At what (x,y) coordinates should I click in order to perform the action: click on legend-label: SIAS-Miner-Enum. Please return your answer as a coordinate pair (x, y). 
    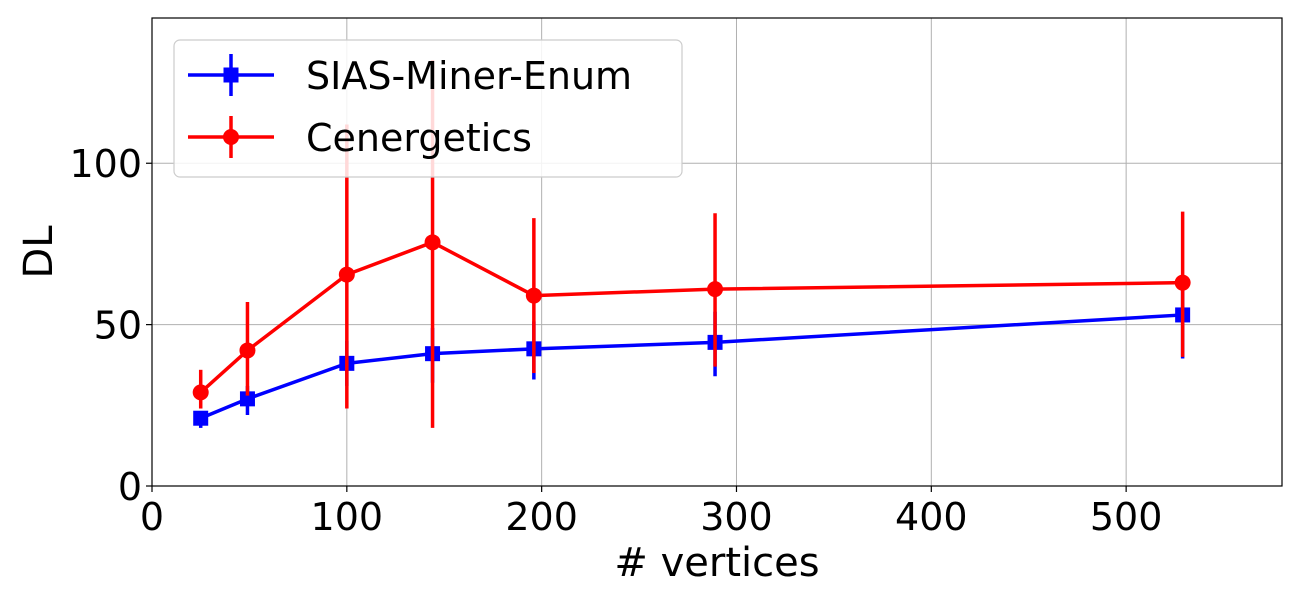
    Looking at the image, I should click on (469, 76).